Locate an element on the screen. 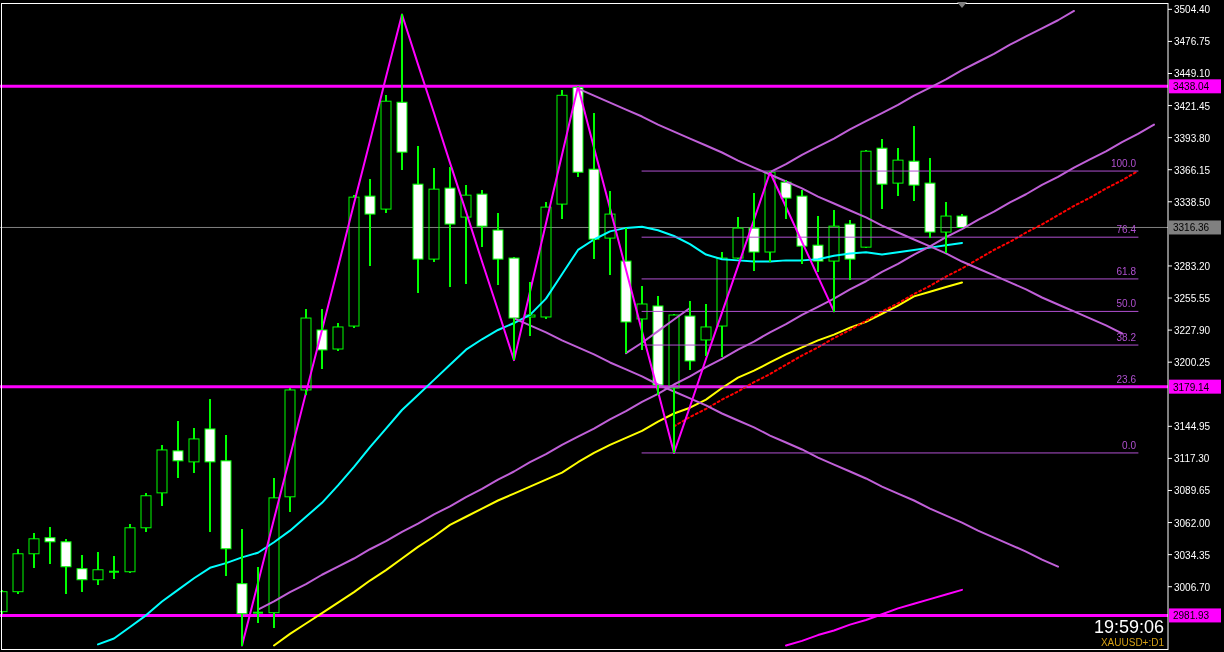 This screenshot has width=1224, height=652. annotation: 19:59:06 is located at coordinates (1128, 627).